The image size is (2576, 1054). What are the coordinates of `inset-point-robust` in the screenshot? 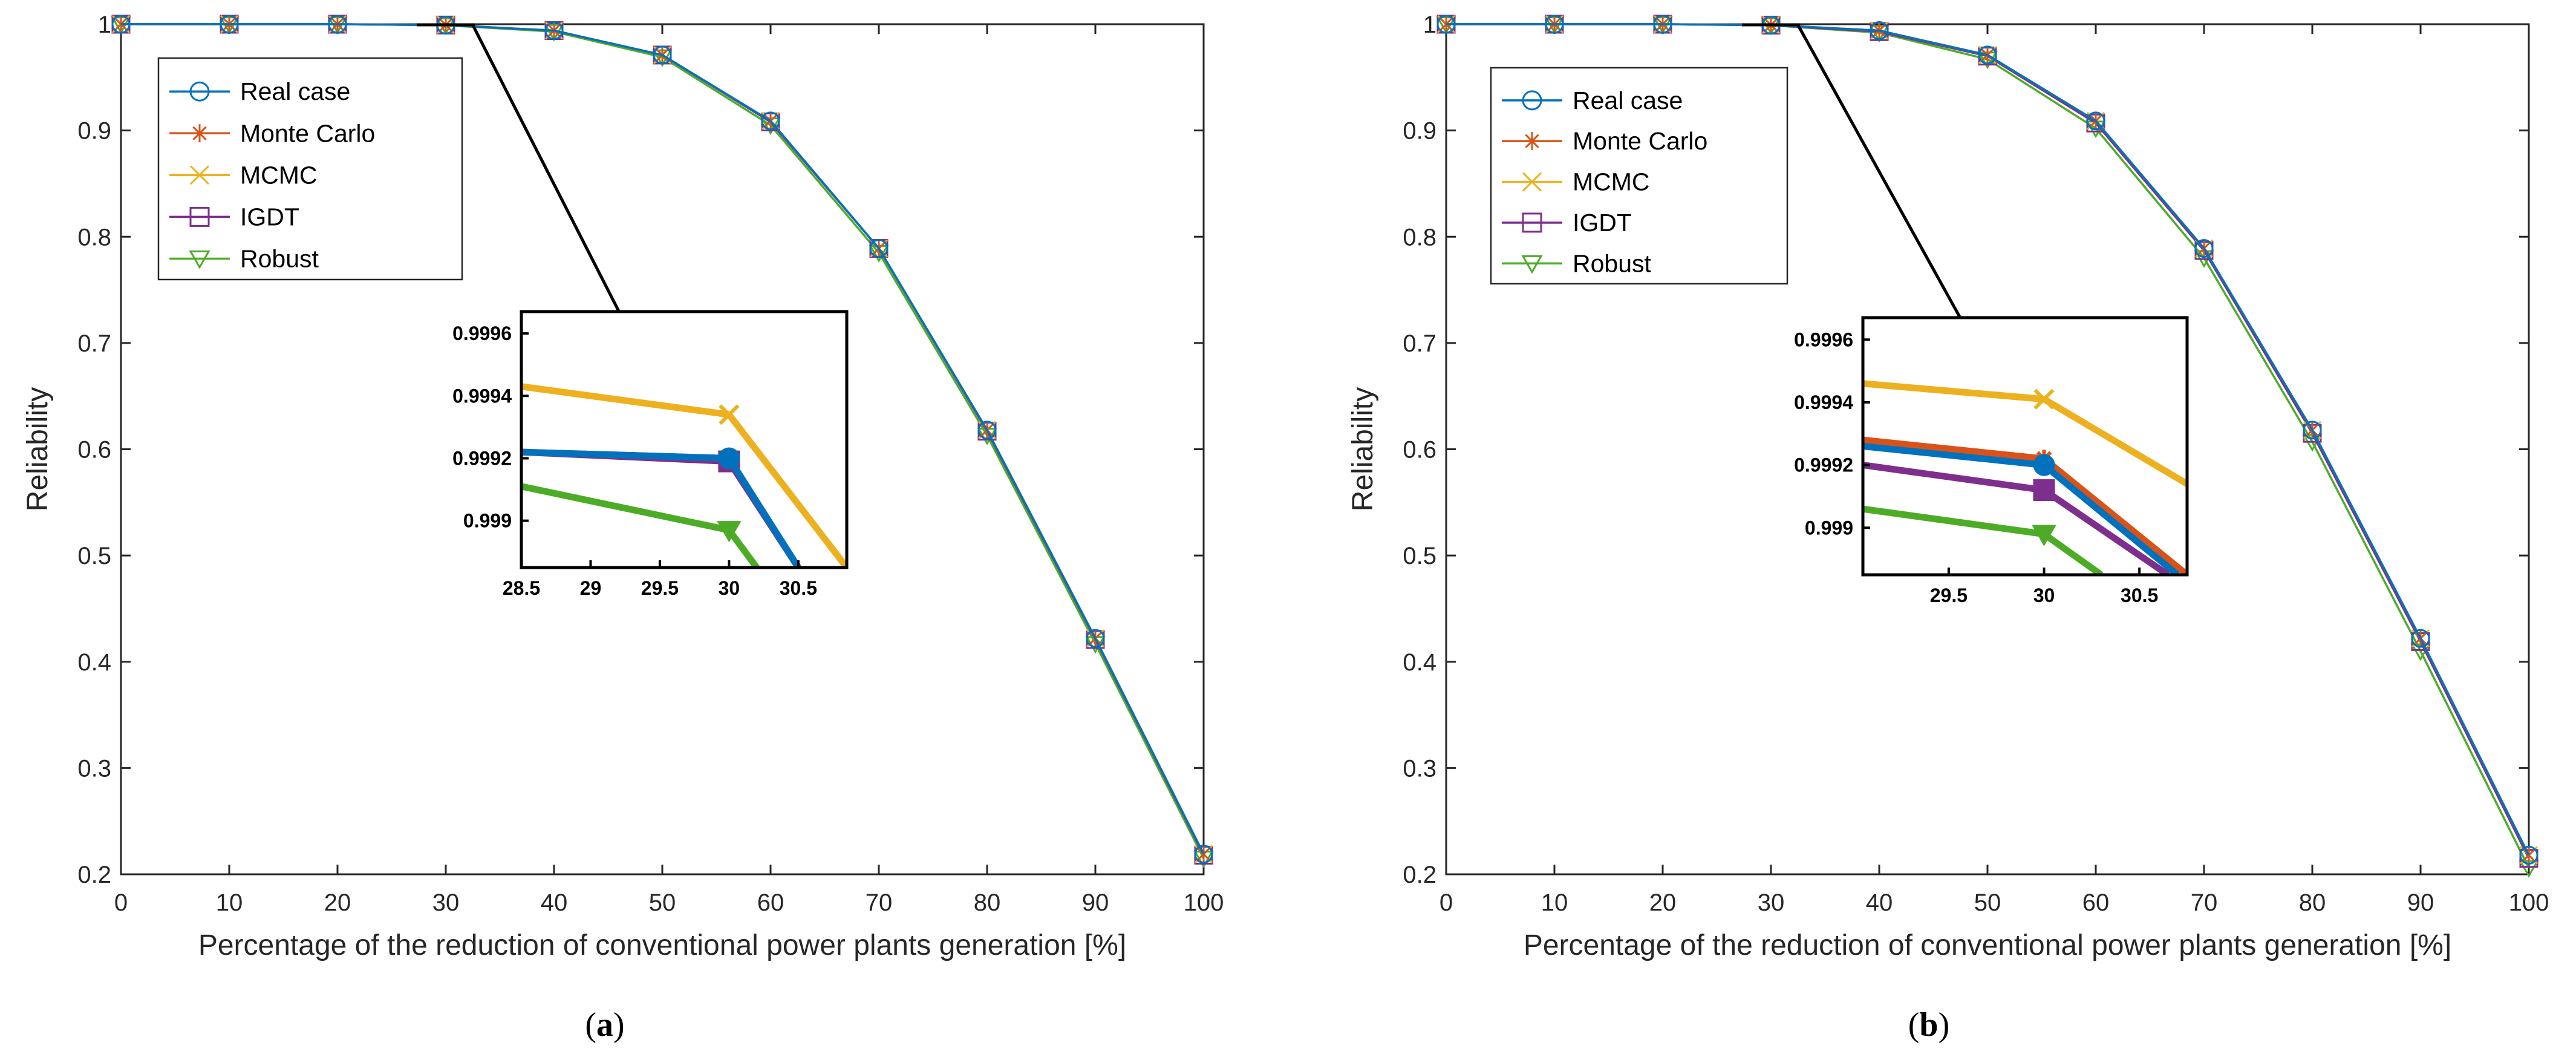 It's located at (2044, 535).